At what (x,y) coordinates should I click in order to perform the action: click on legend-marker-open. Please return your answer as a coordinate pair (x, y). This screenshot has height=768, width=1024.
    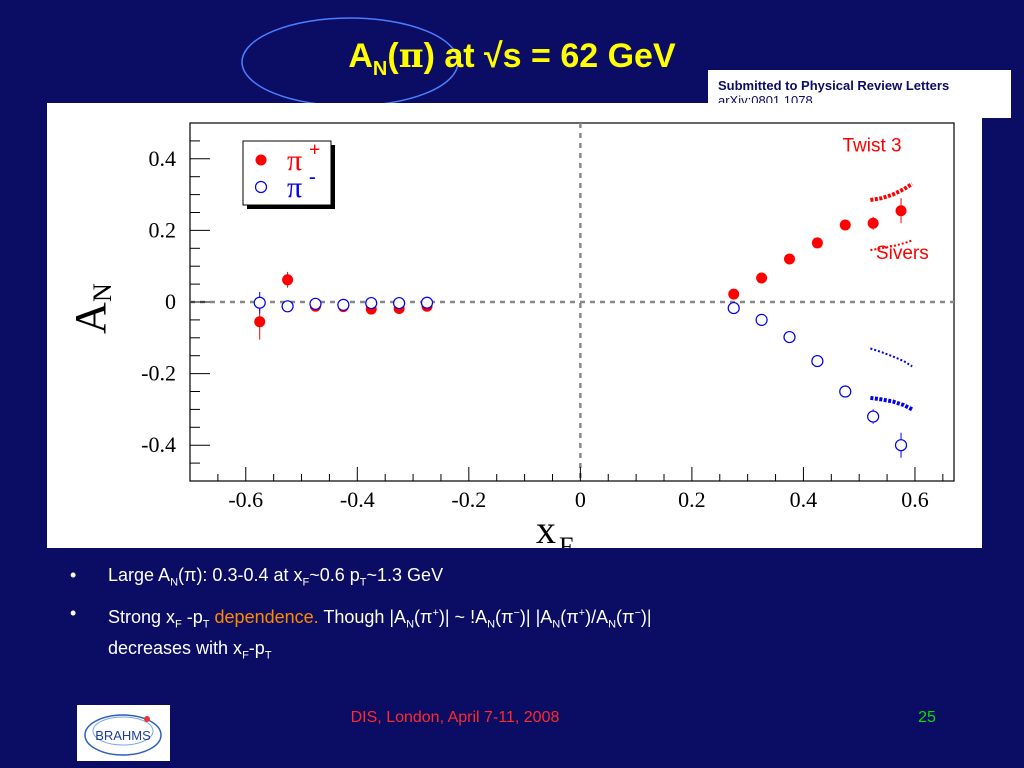
    Looking at the image, I should click on (261, 187).